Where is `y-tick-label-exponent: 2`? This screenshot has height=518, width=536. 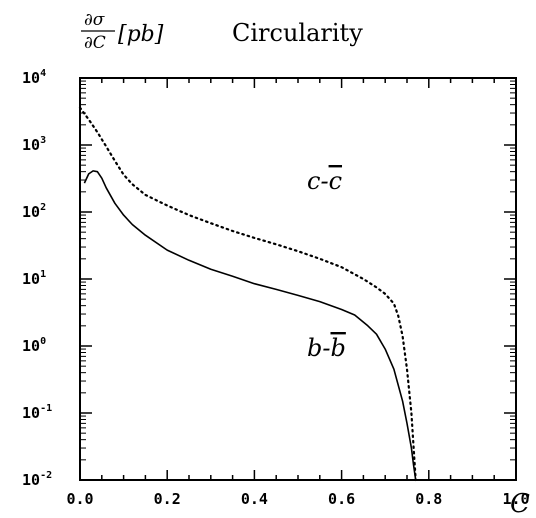
y-tick-label-exponent: 2 is located at coordinates (43, 207).